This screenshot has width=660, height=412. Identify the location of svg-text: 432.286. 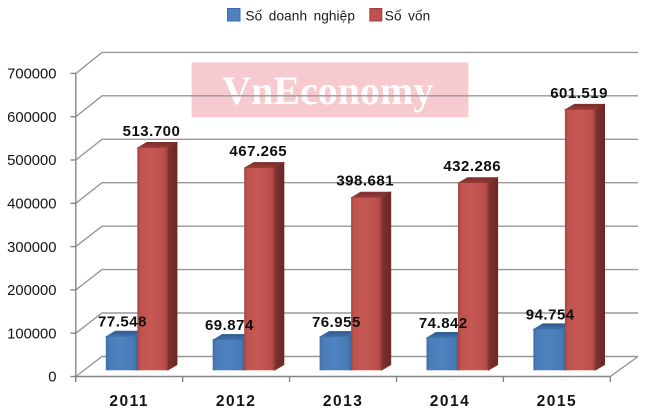
(472, 166).